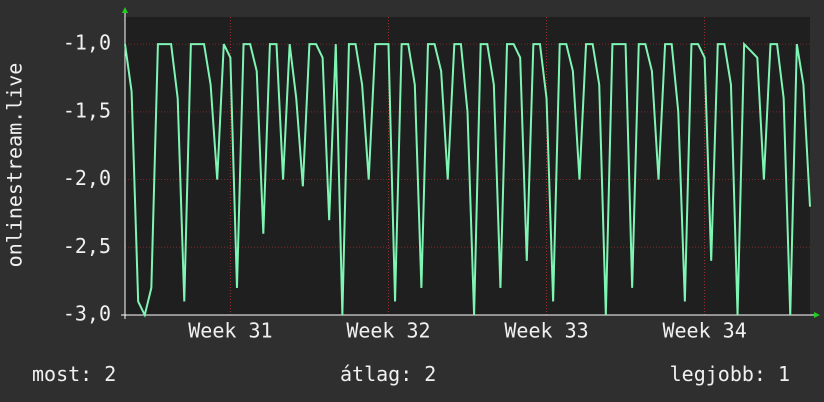 The image size is (824, 402). I want to click on stat: legjobb: 1, so click(730, 374).